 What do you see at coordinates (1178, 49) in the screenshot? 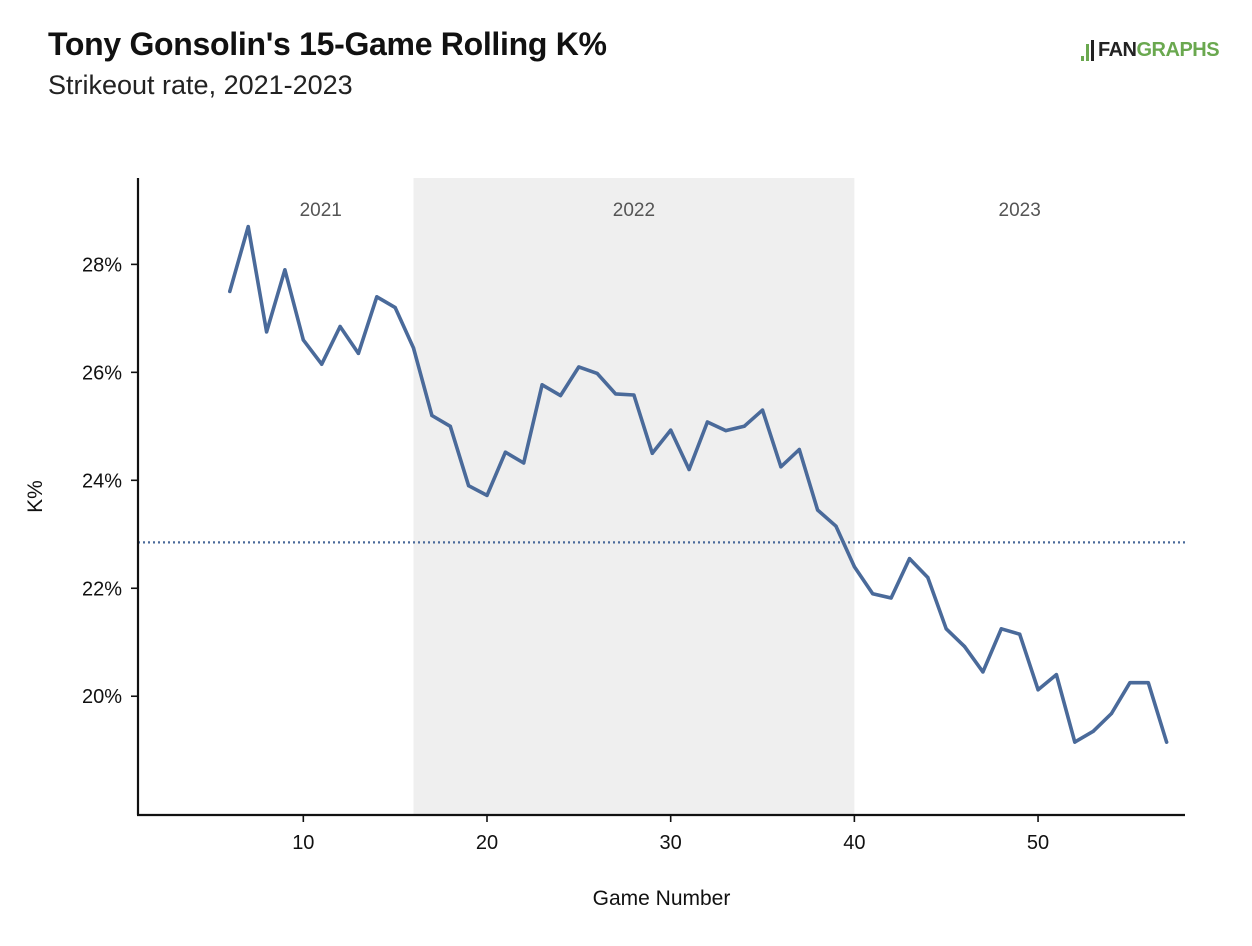
I see `logo-text-graphs: GRAPHS` at bounding box center [1178, 49].